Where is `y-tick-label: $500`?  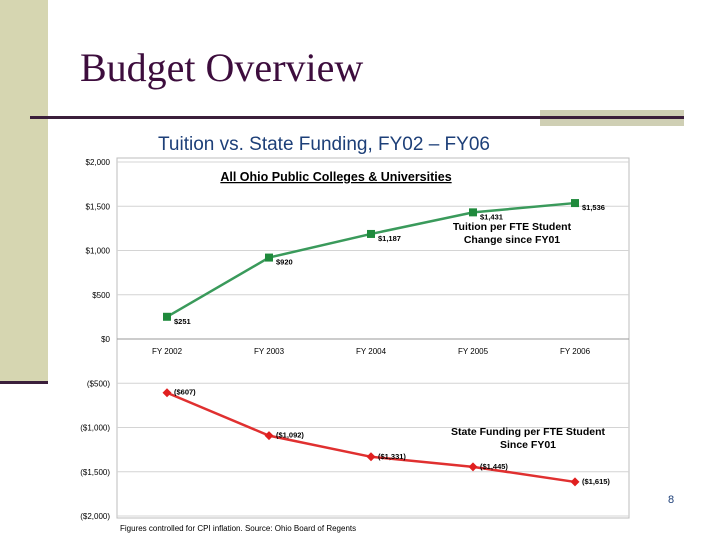 y-tick-label: $500 is located at coordinates (101, 295).